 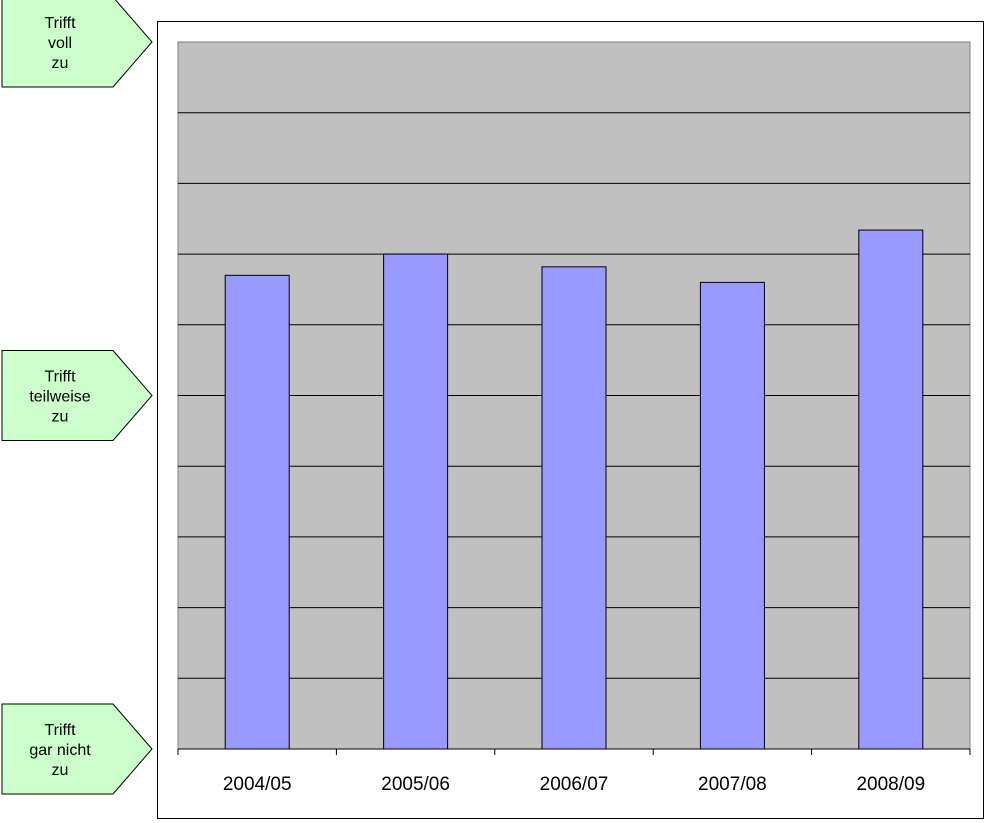 I want to click on x-tick-label: 2007/08, so click(x=732, y=784).